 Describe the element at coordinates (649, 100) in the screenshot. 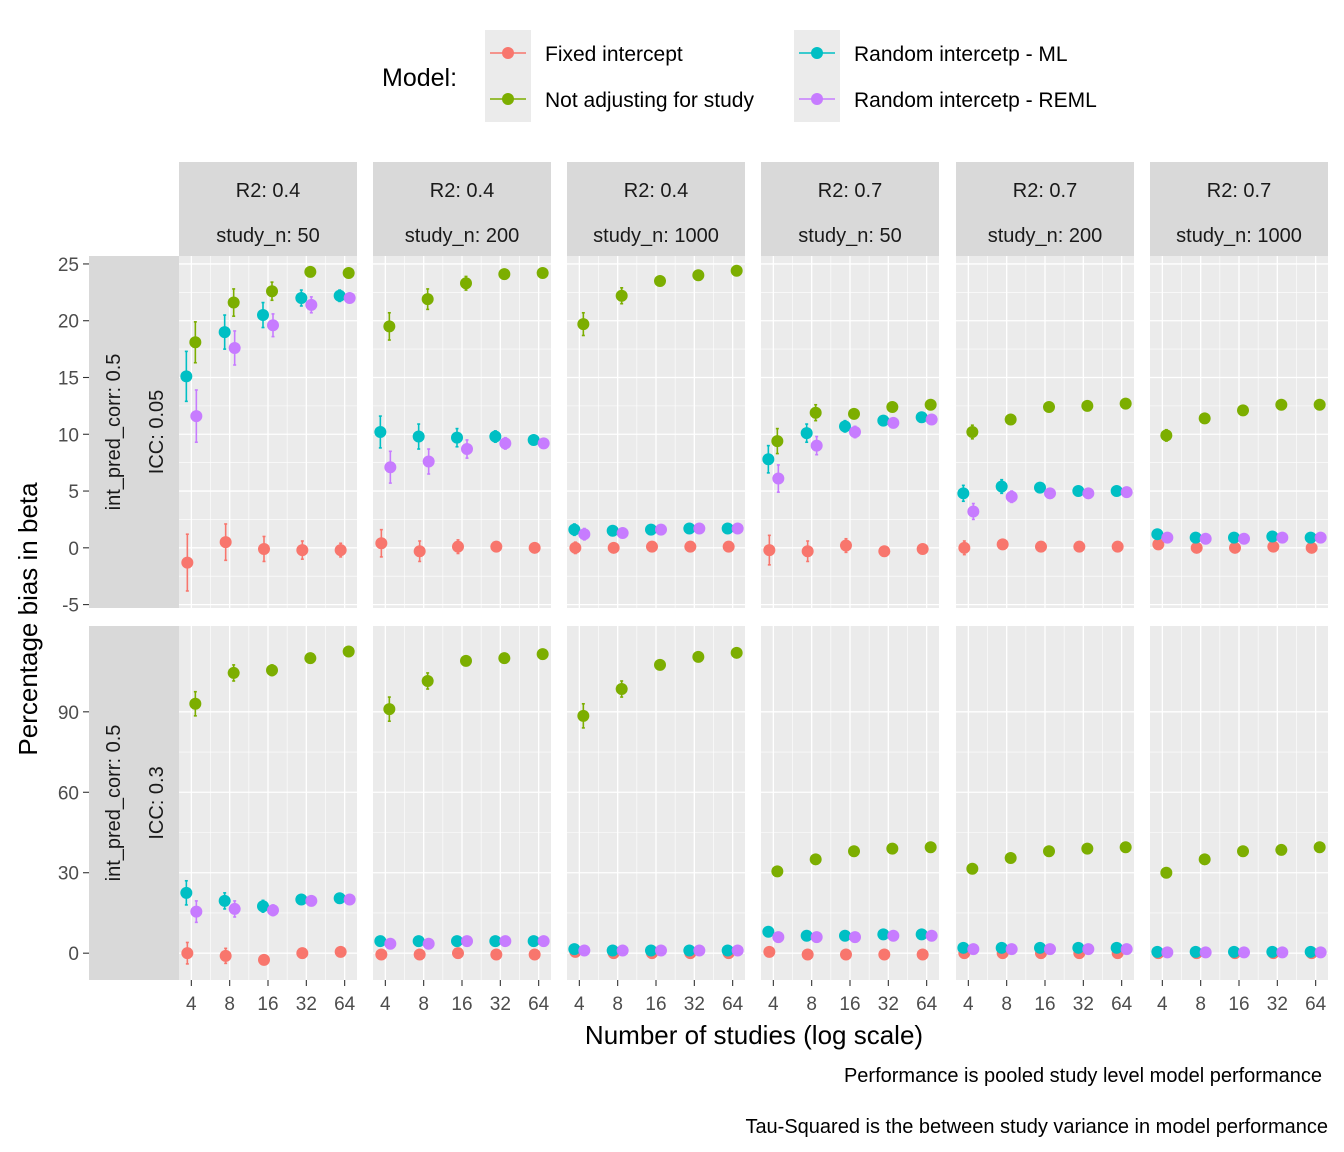

I see `legend-label: Not adjusting for study` at that location.